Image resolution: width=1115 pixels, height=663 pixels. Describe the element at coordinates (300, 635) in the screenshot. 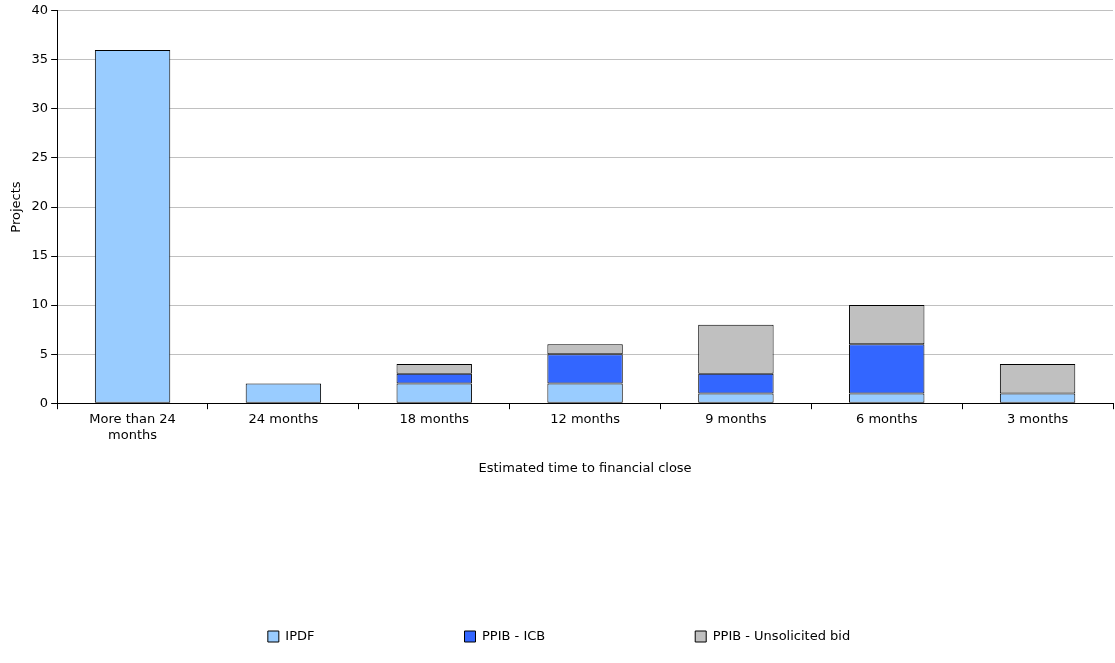

I see `legend-label: IPDF` at that location.